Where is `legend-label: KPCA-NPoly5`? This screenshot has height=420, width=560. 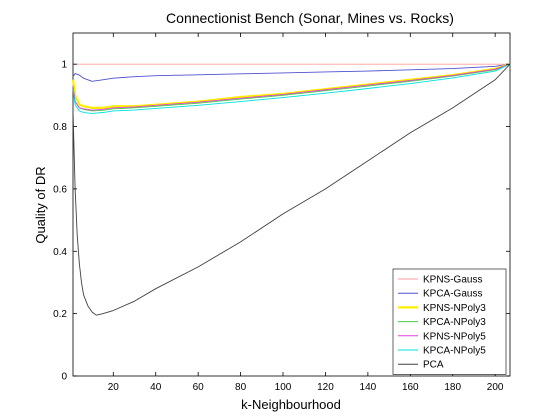 legend-label: KPCA-NPoly5 is located at coordinates (454, 351).